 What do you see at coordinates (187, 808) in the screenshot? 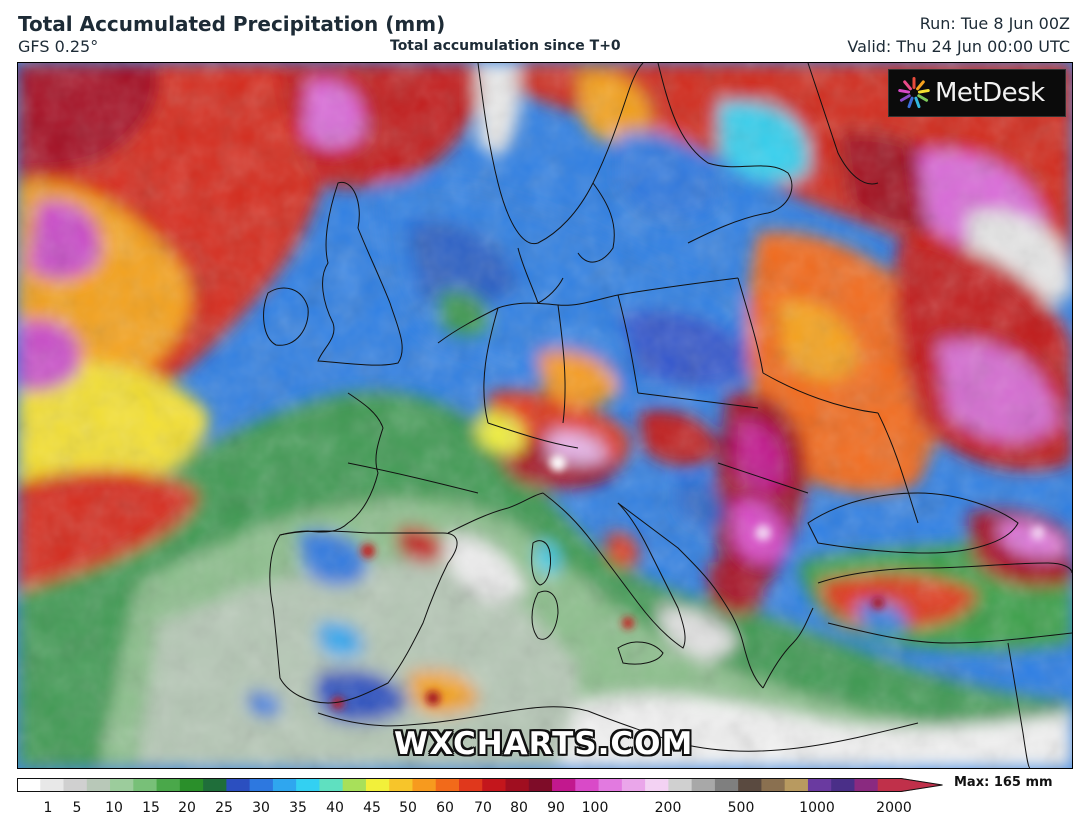
I see `colorbar-tick: 20` at bounding box center [187, 808].